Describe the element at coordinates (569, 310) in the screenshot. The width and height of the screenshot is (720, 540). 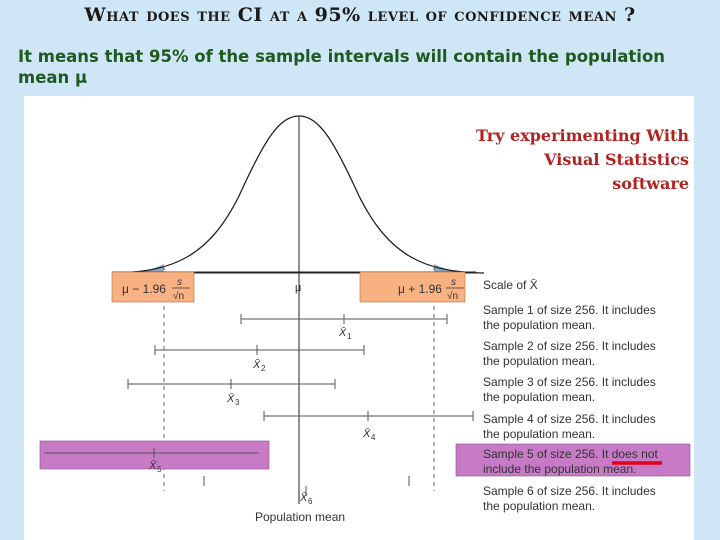
I see `sample-1-line1: Sample 1 of size 256. It includes` at that location.